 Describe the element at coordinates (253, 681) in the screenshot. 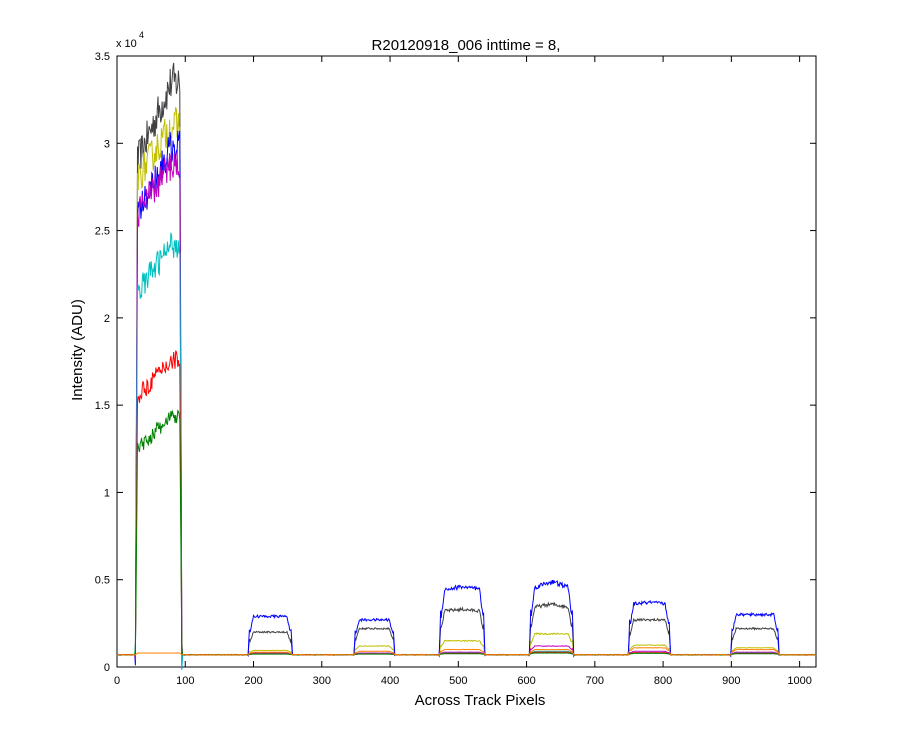

I see `x-tick-label: 200` at that location.